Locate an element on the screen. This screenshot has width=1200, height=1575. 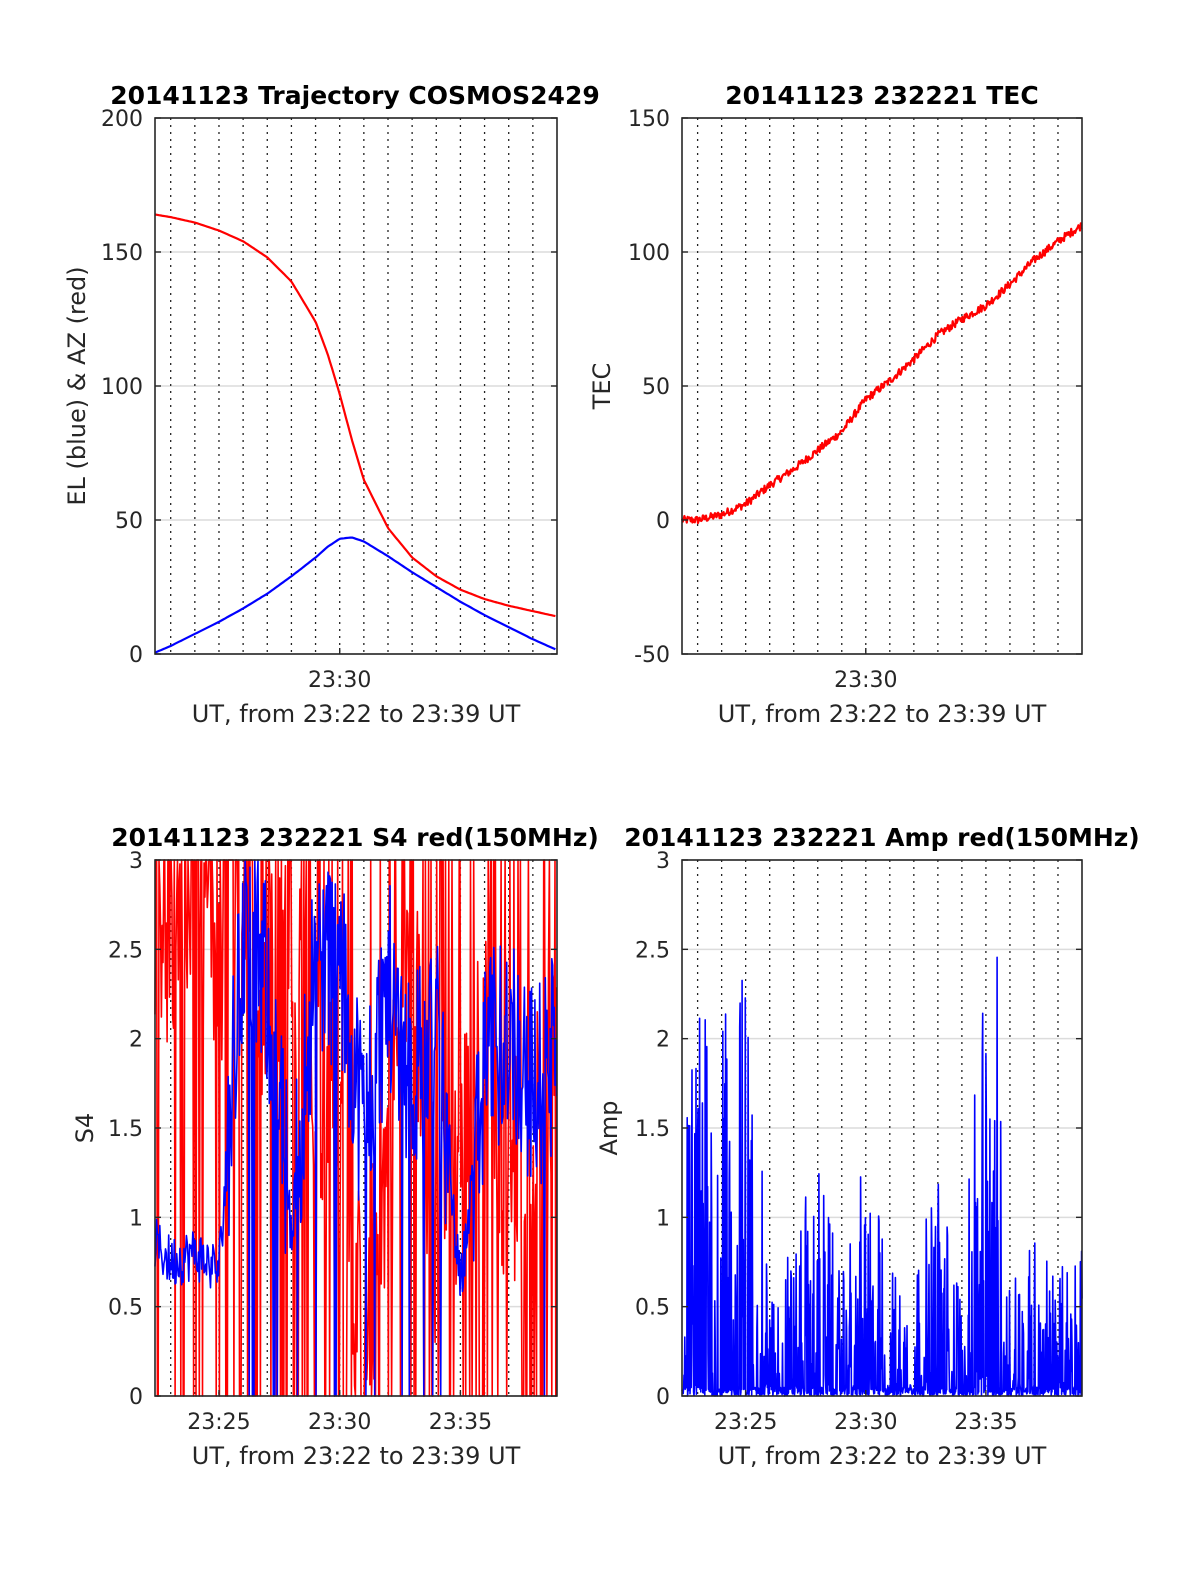
y-axis-label: EL (blue) & AZ (red) is located at coordinates (77, 385).